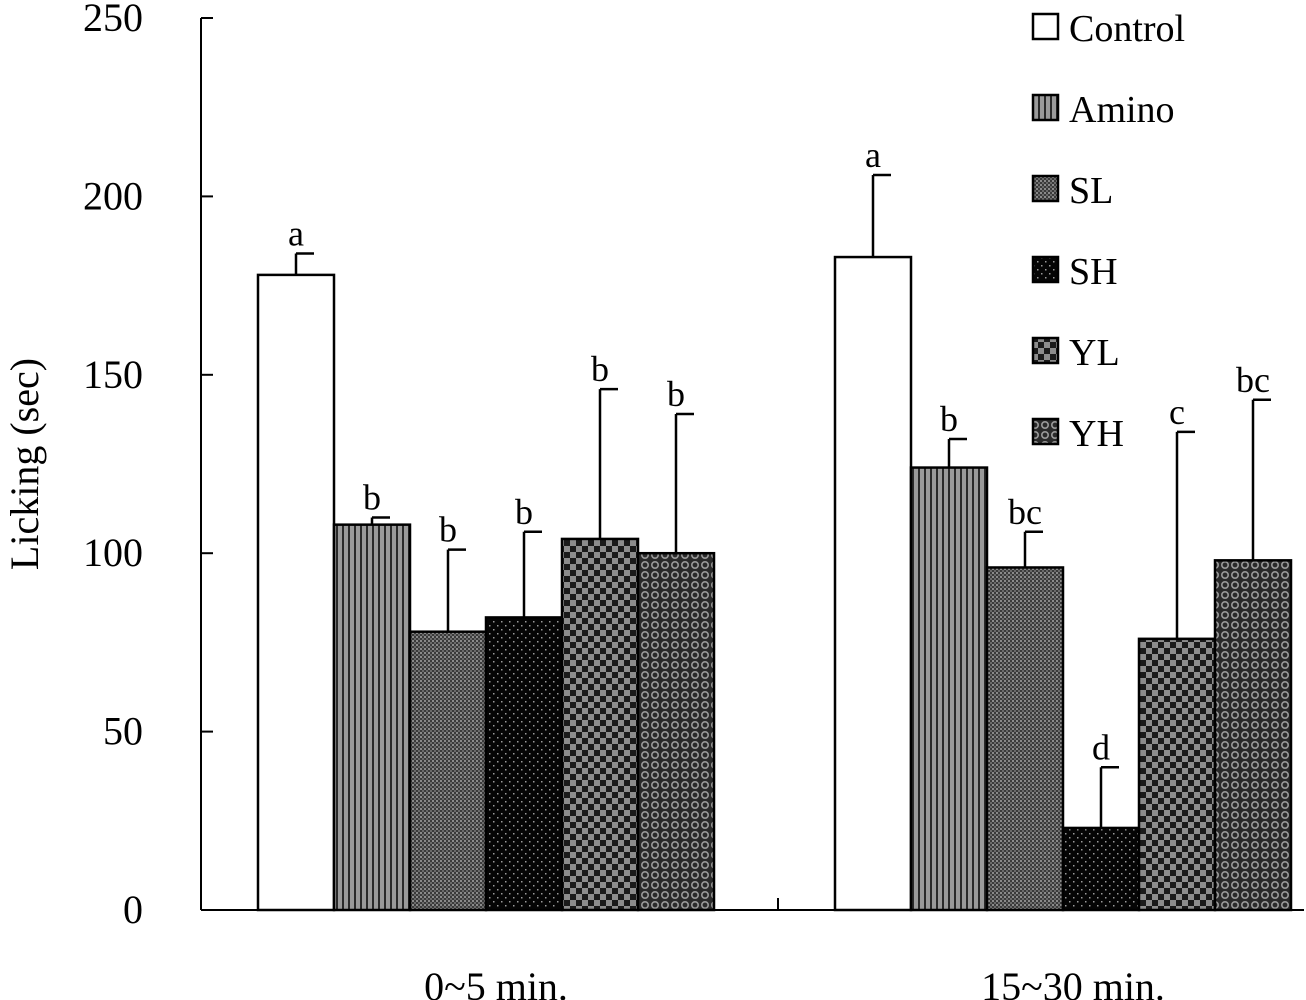  I want to click on legend-swatch-control, so click(1045, 26).